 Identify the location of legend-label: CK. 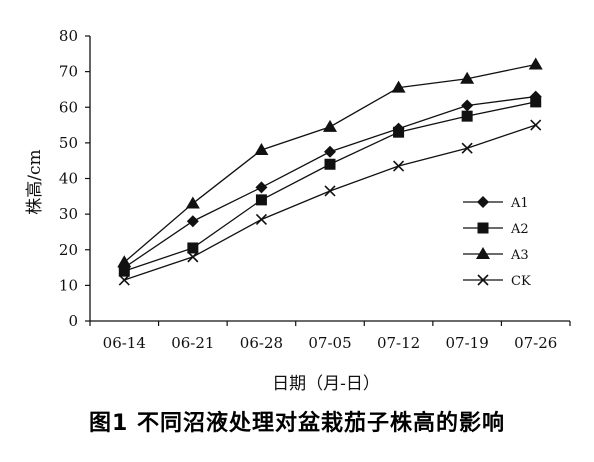
(521, 281).